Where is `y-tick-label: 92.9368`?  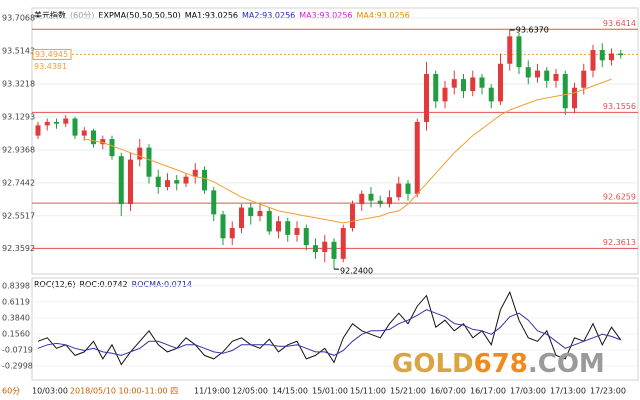
y-tick-label: 92.9368 is located at coordinates (18, 149).